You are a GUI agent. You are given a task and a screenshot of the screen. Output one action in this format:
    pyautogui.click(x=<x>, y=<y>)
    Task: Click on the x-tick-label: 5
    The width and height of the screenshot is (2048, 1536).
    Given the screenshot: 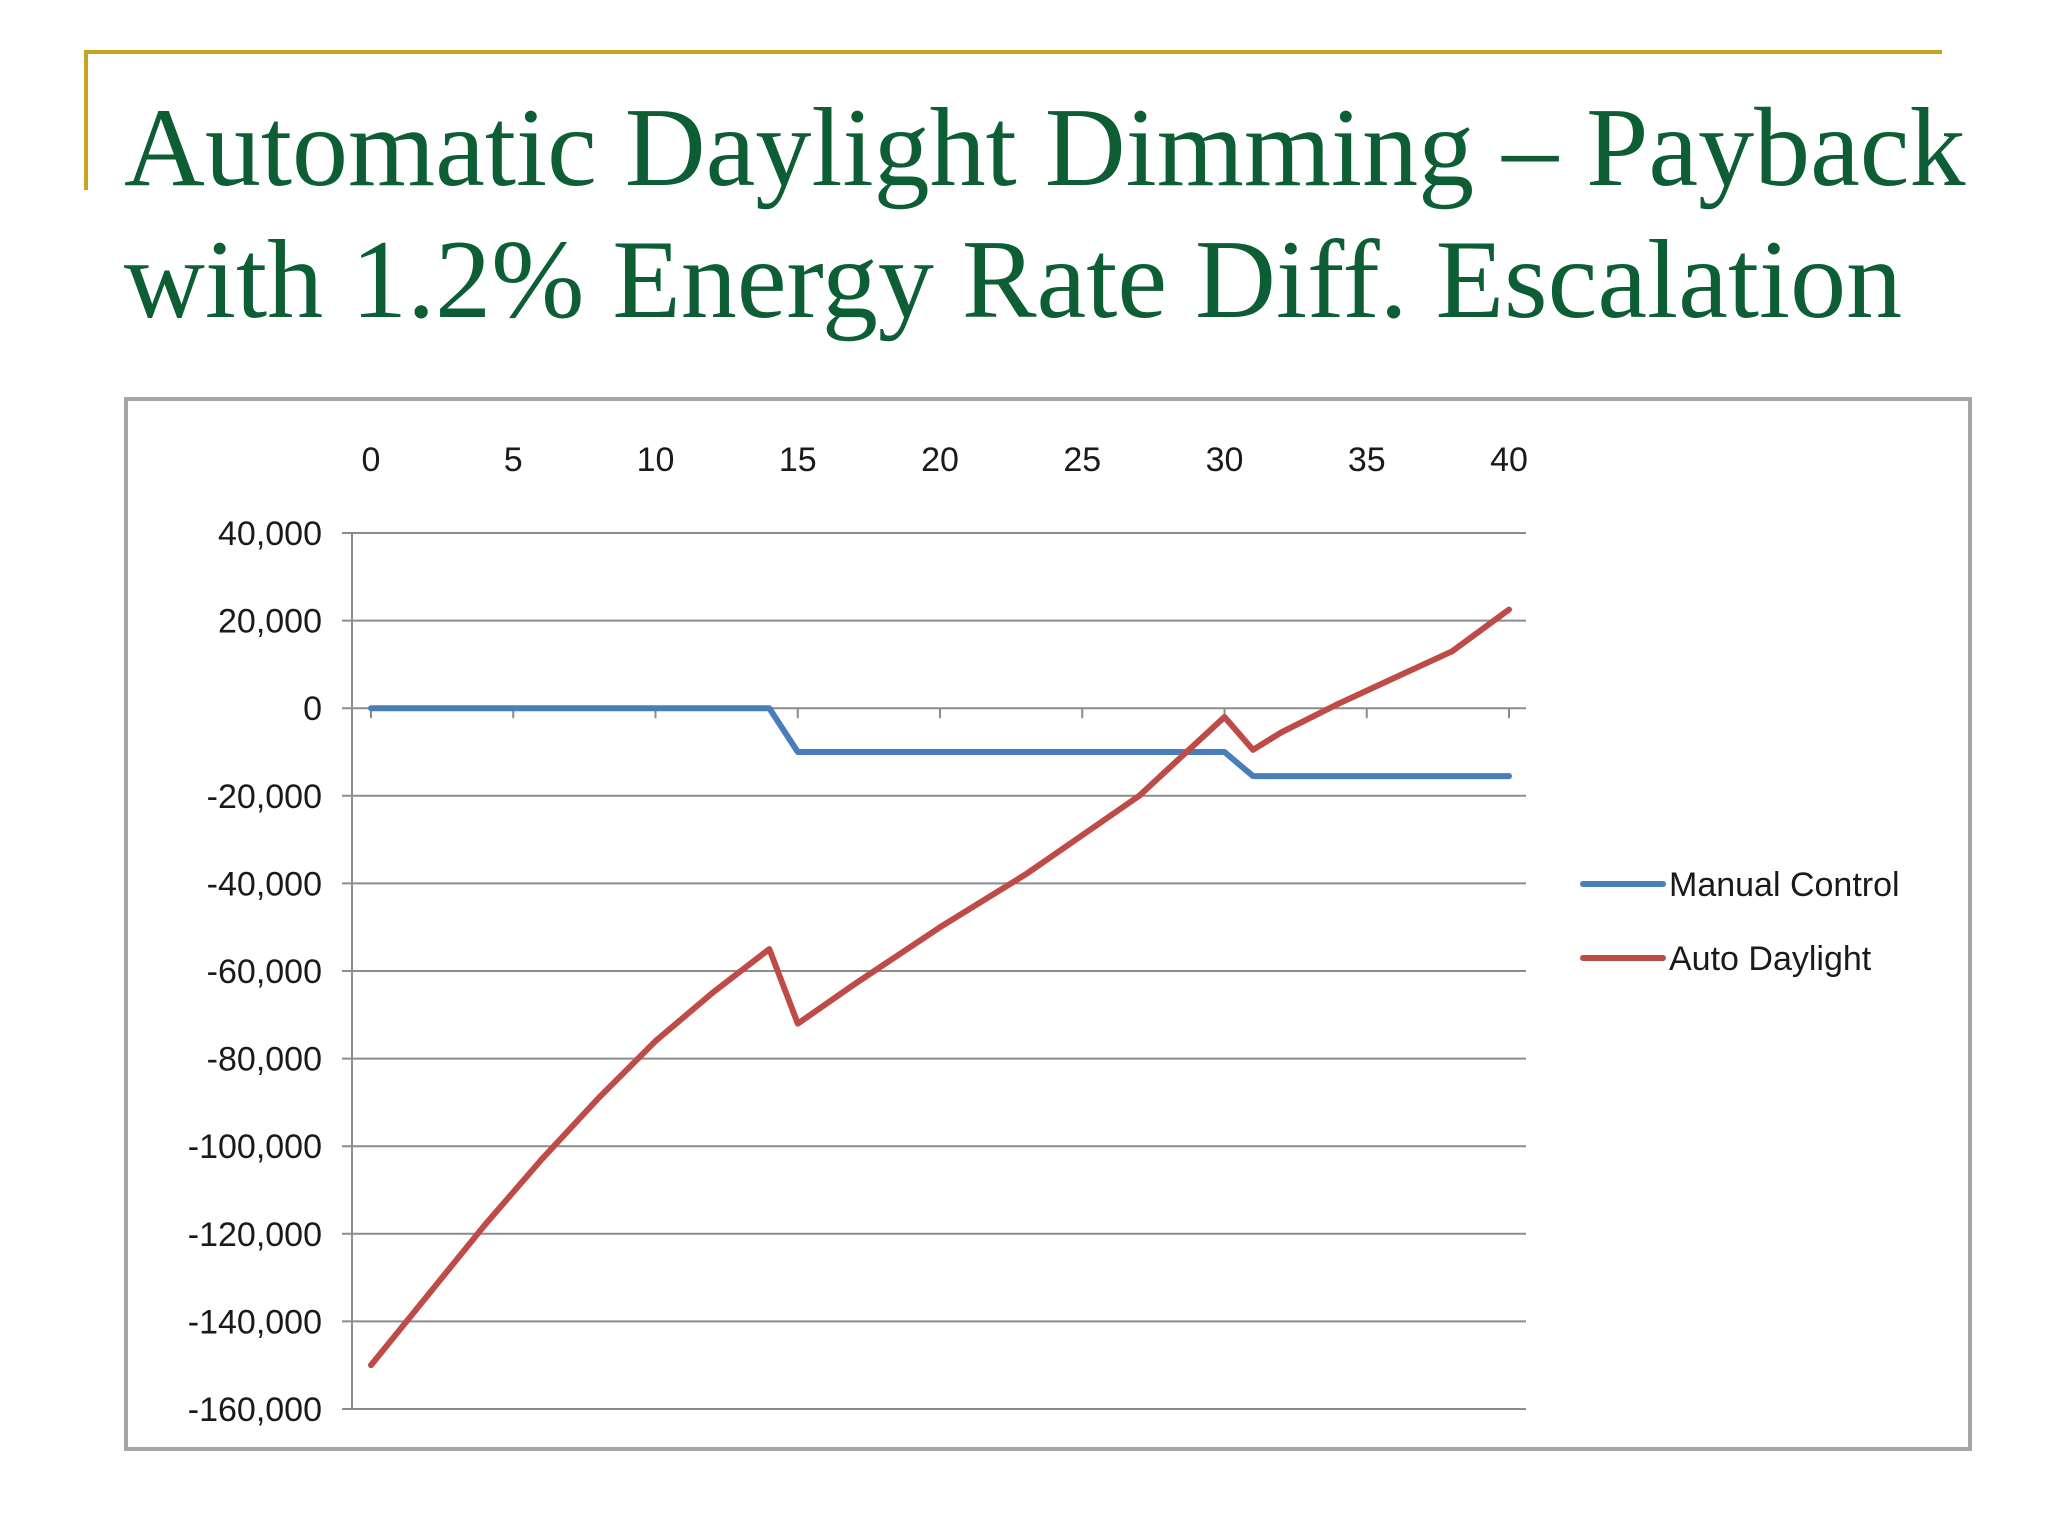 What is the action you would take?
    pyautogui.click(x=513, y=460)
    